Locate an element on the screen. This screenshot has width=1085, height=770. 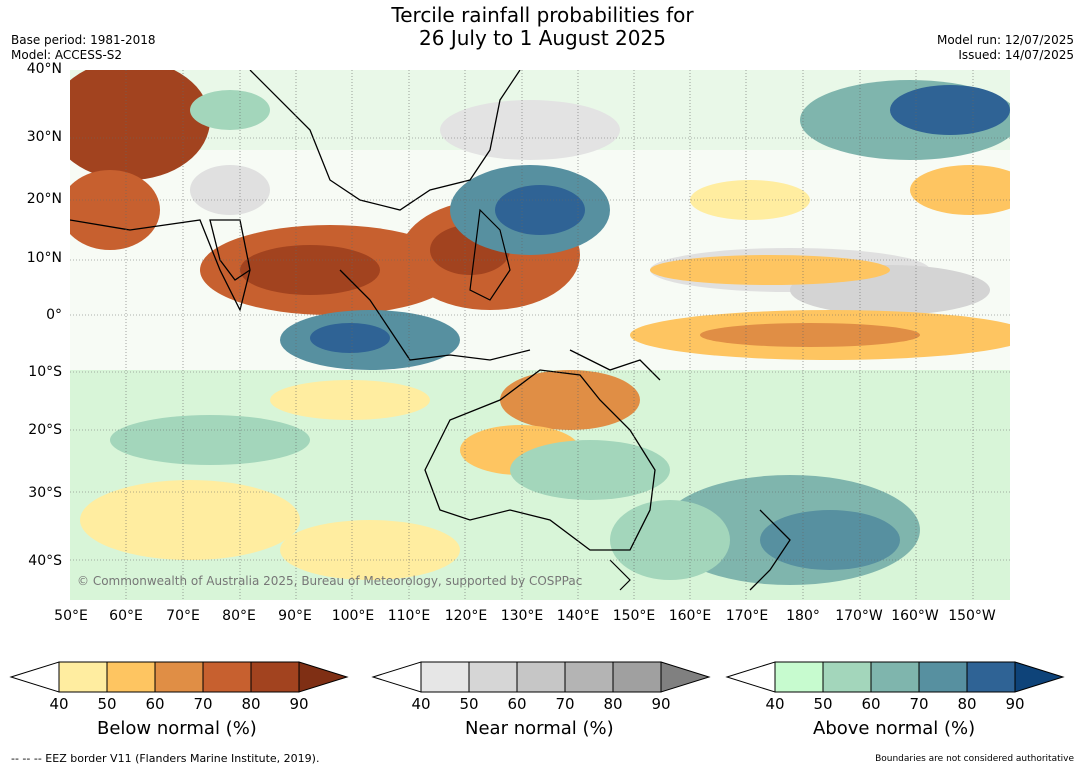
meta-left: Base period: 1981-2018 Model: ACCESS-S2 is located at coordinates (83, 48).